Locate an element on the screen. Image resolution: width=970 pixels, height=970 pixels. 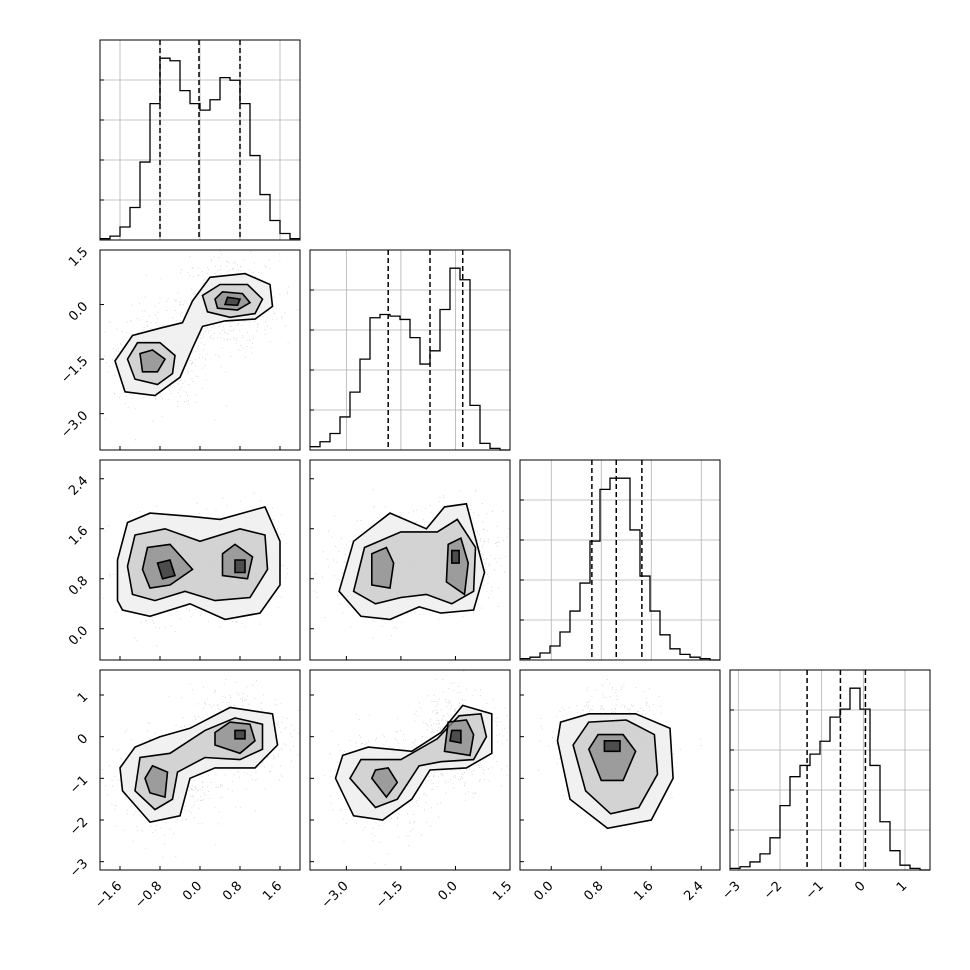
xtick-label-param4-4: 1 is located at coordinates (902, 887).